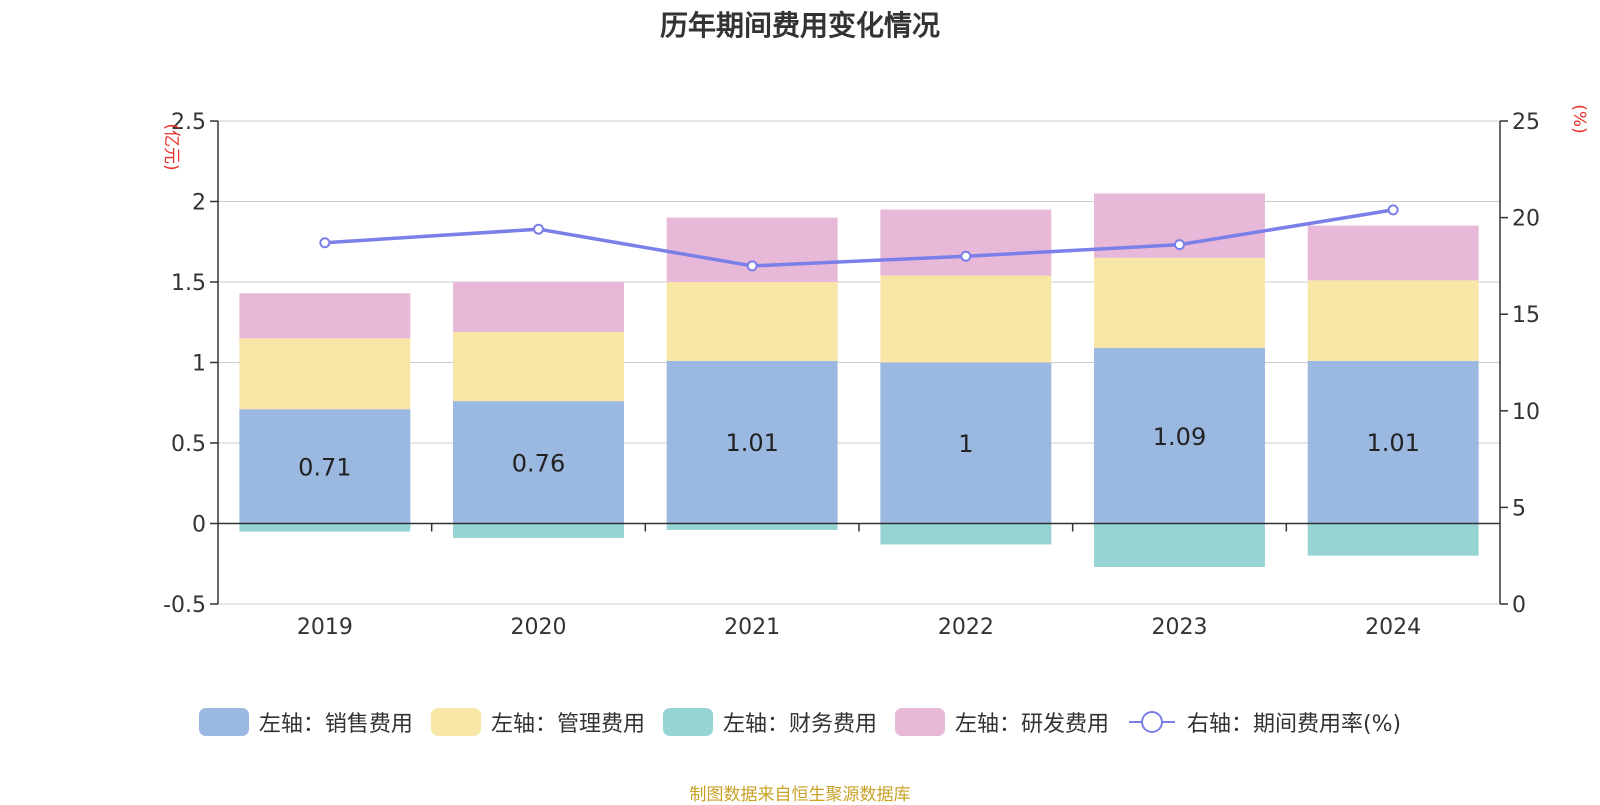  I want to click on left-tick-label: 2, so click(199, 203).